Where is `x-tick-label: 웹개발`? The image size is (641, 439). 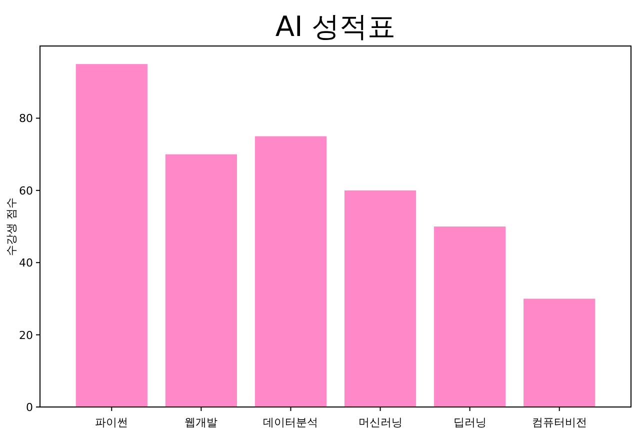
x-tick-label: 웹개발 is located at coordinates (201, 422).